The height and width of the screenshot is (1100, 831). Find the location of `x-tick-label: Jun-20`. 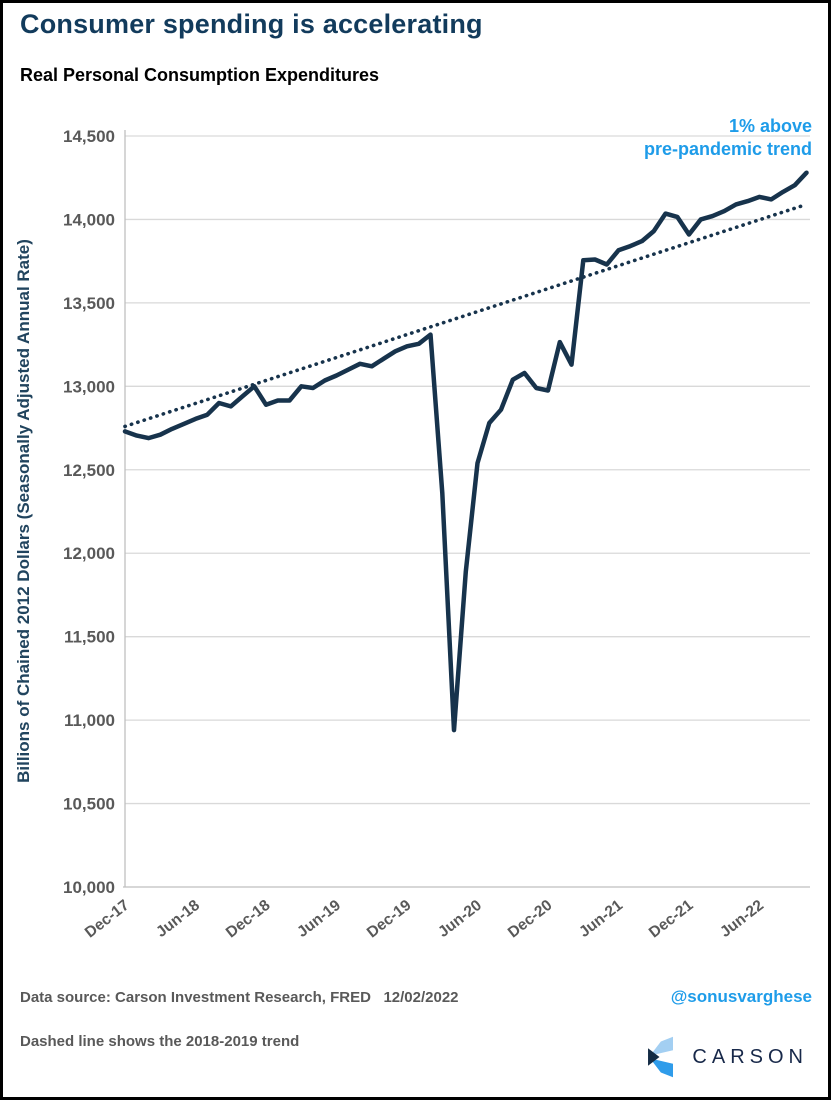

x-tick-label: Jun-20 is located at coordinates (460, 919).